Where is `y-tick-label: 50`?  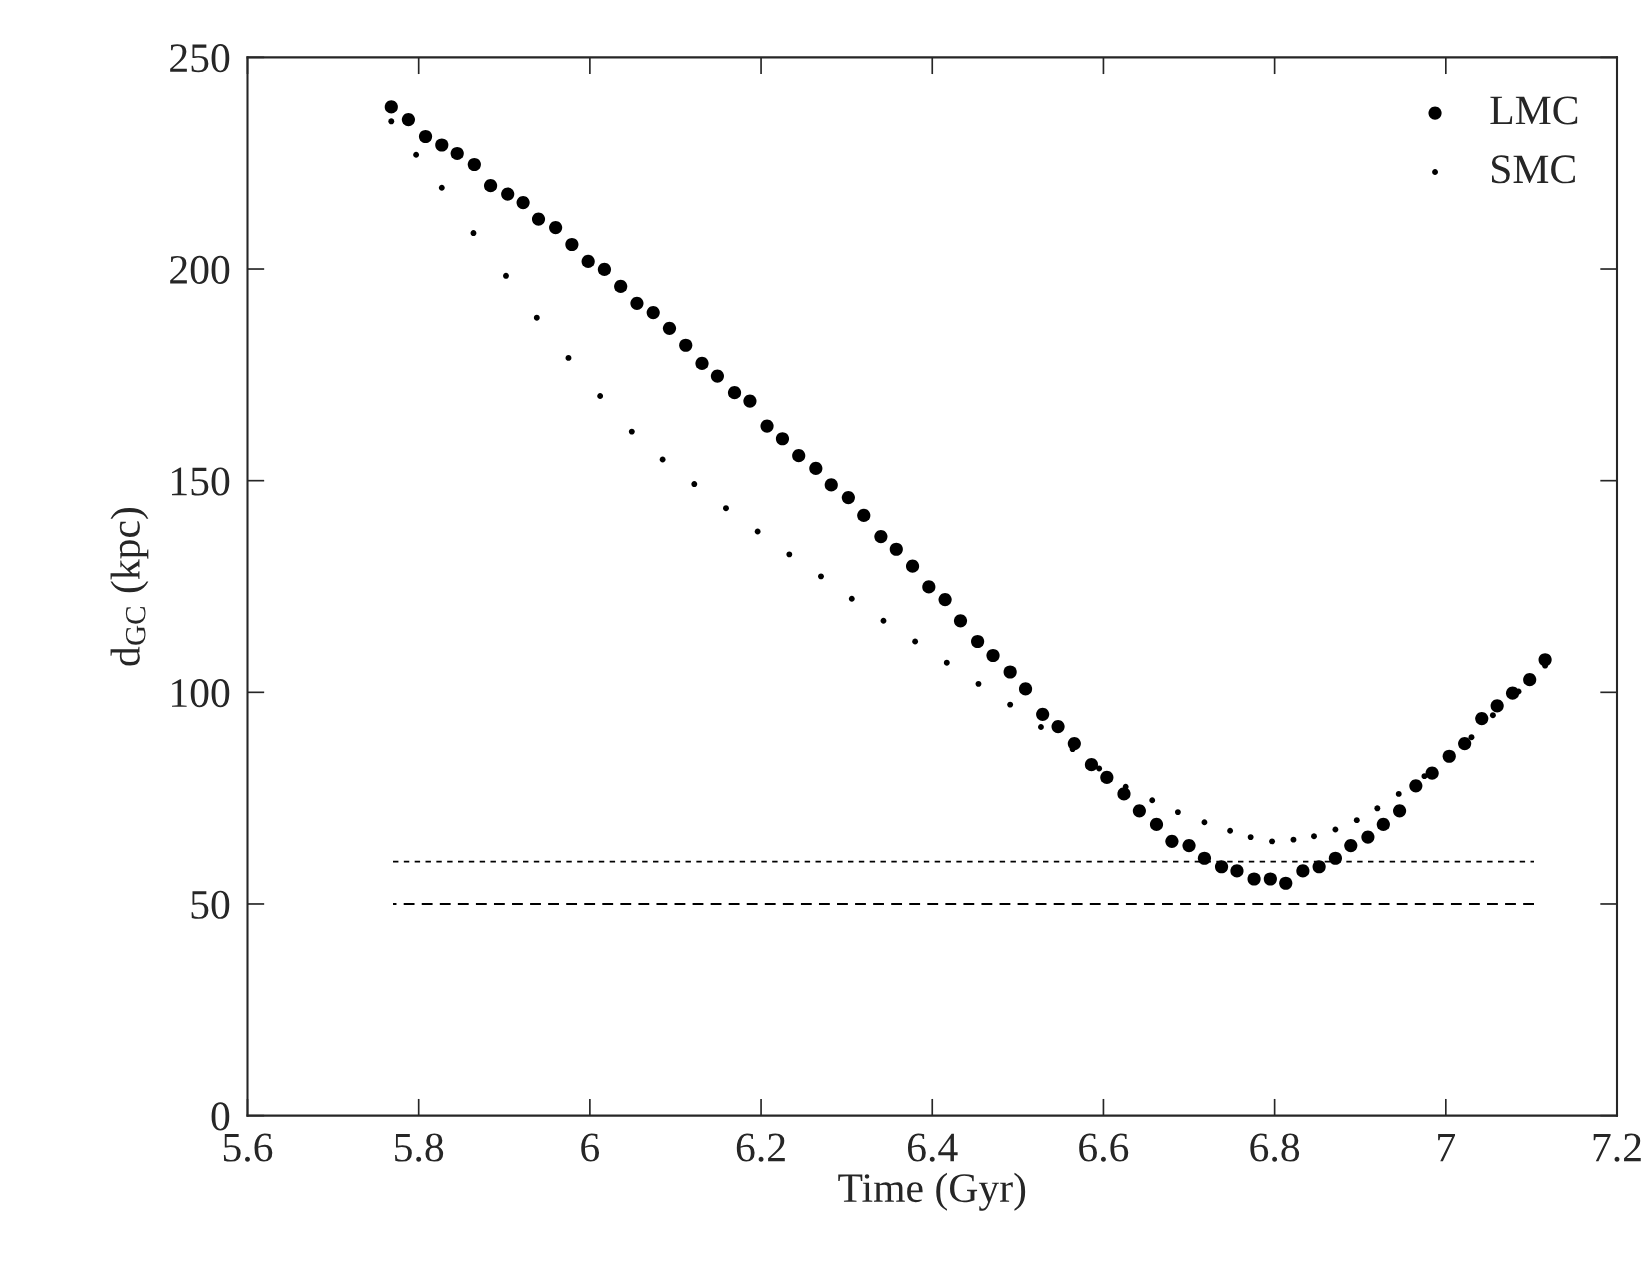
y-tick-label: 50 is located at coordinates (210, 904).